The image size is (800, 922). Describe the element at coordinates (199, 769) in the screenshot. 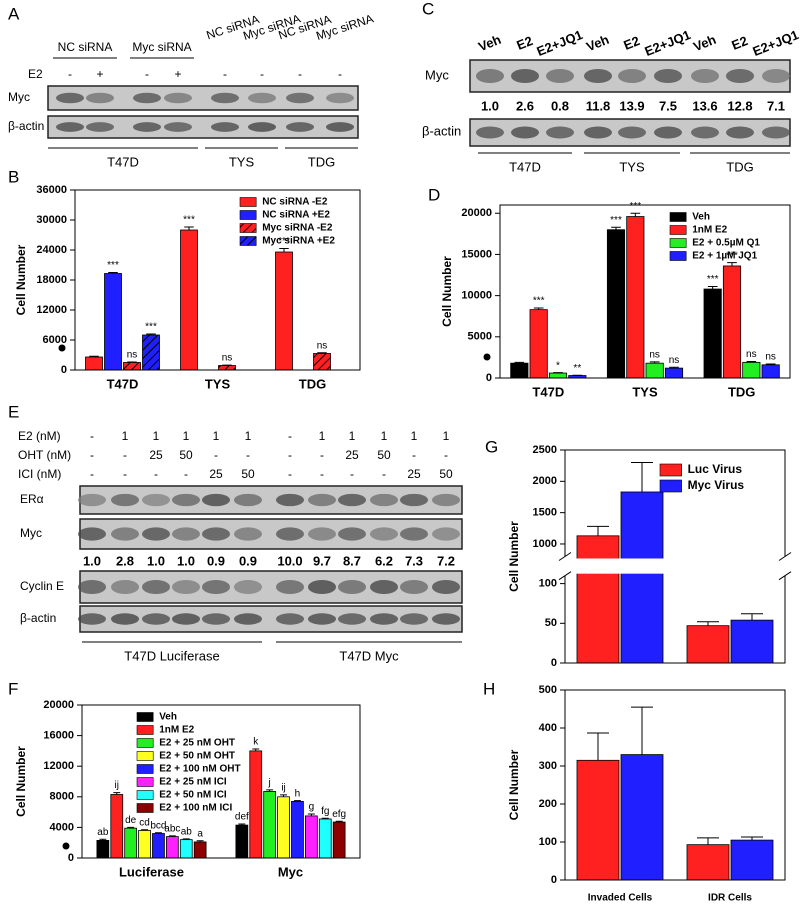

I see `legend-label: E2 + 100 nM OHT` at that location.